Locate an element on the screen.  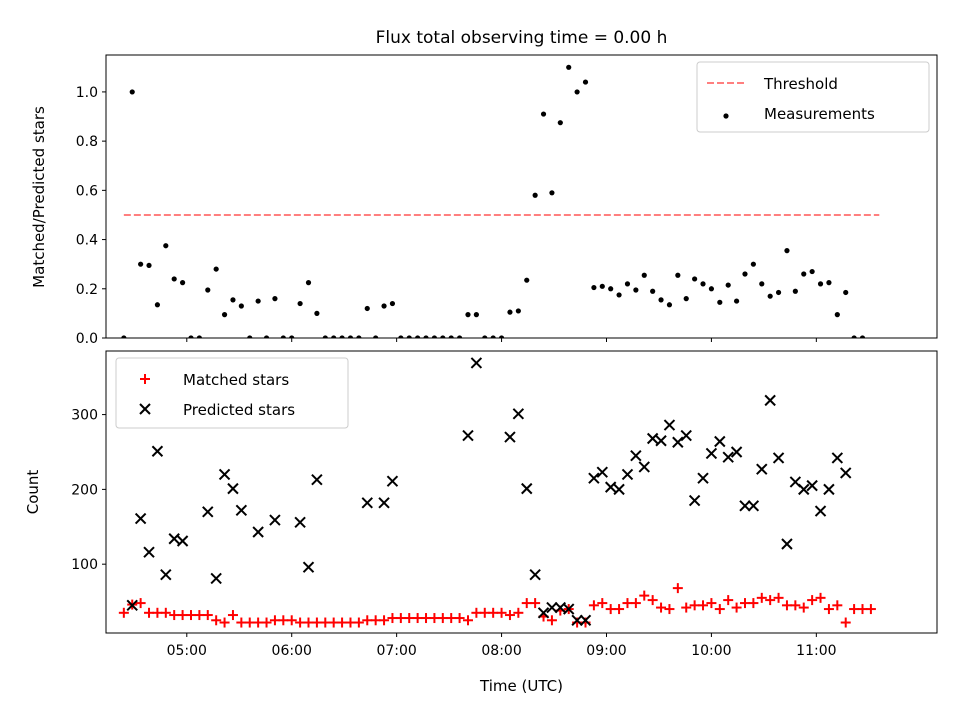
legend-measurement-swatch is located at coordinates (726, 116).